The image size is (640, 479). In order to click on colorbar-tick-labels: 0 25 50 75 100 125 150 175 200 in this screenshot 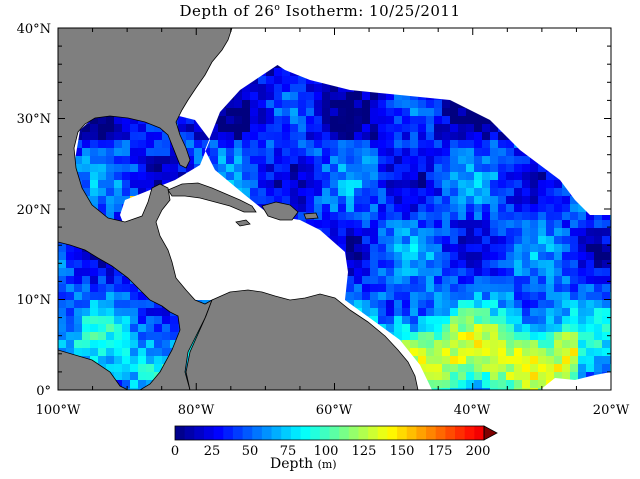, I will do `click(331, 451)`.